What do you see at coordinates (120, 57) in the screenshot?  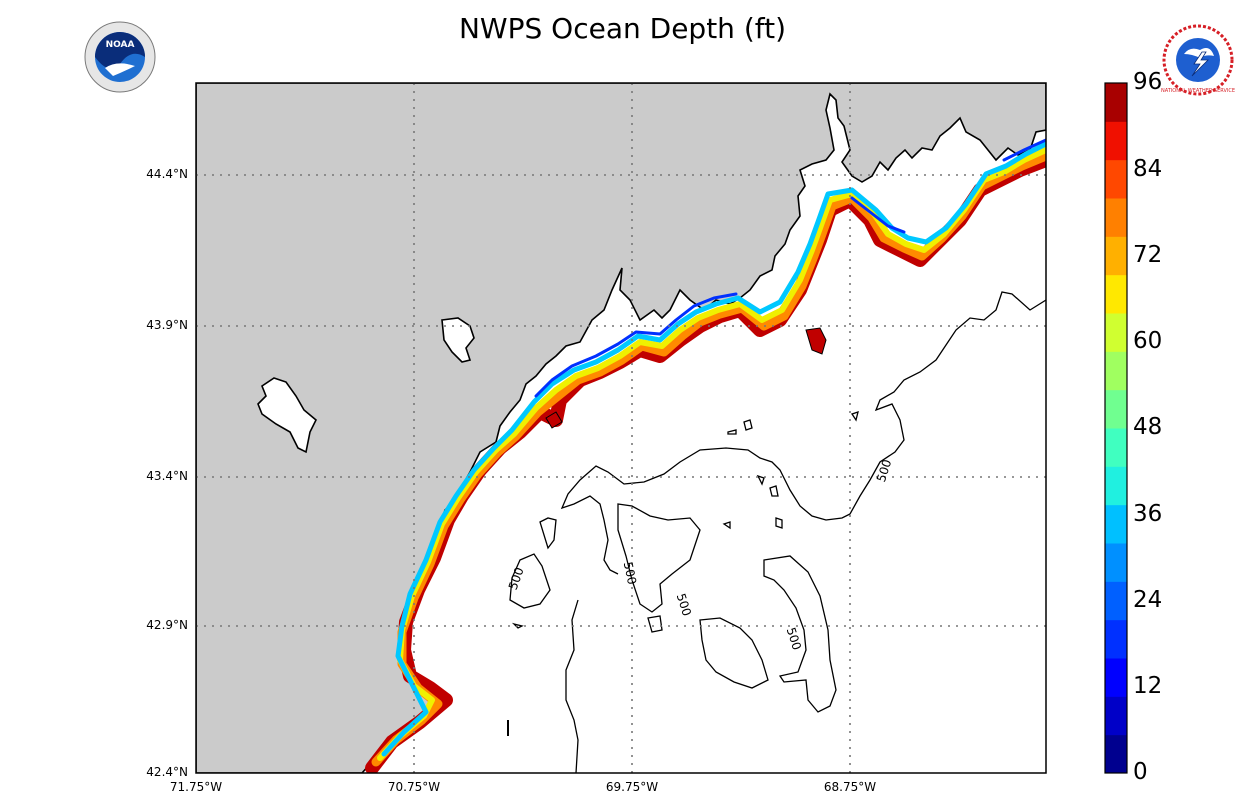 I see `noaa-logo: NOAA` at bounding box center [120, 57].